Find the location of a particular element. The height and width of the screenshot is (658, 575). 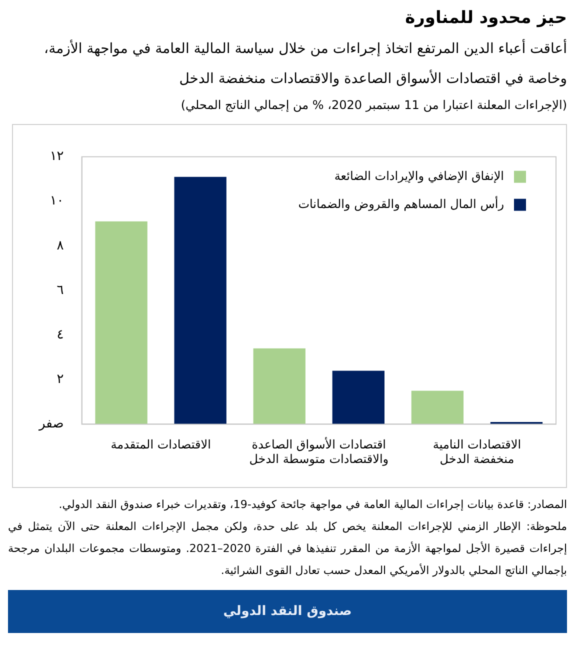

y-tick-label: ٨ is located at coordinates (60, 246).